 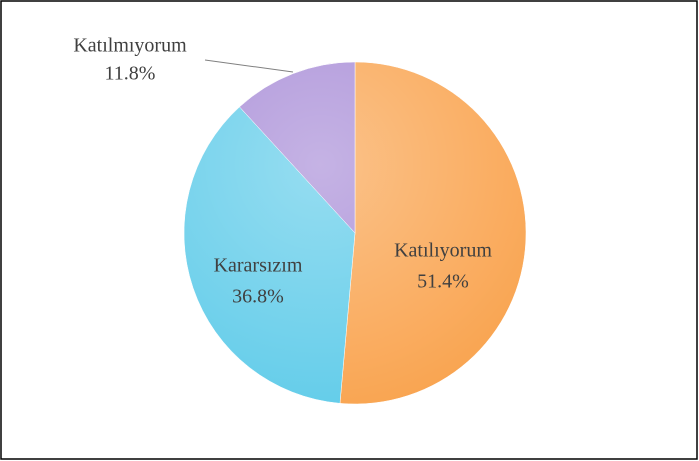 I want to click on slice-value-label: 51.4%, so click(x=443, y=282).